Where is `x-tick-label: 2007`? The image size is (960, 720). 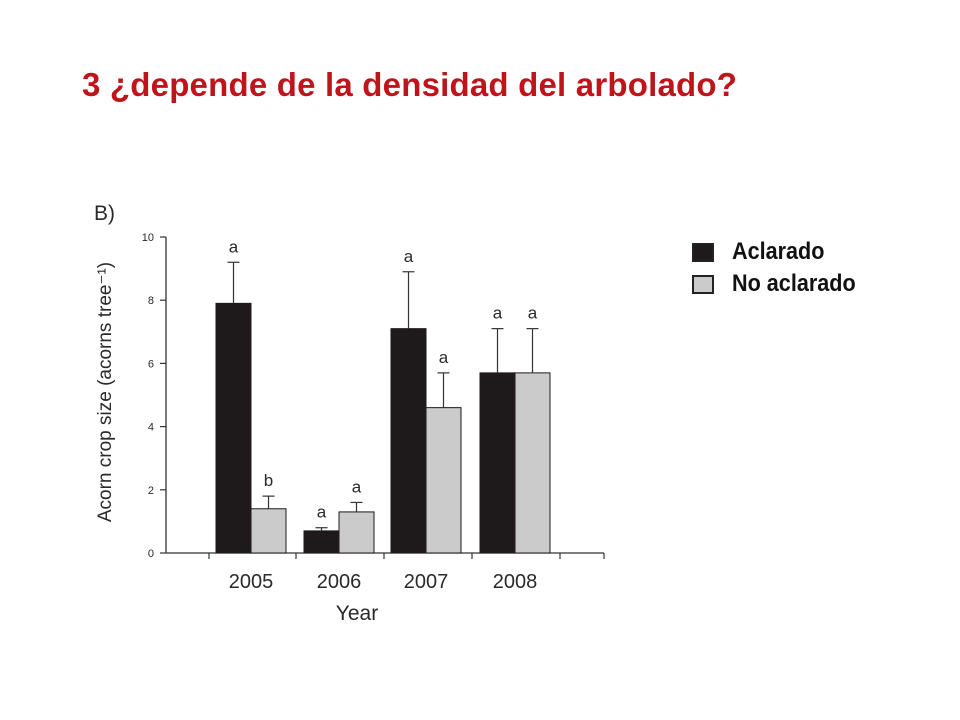
x-tick-label: 2007 is located at coordinates (426, 582).